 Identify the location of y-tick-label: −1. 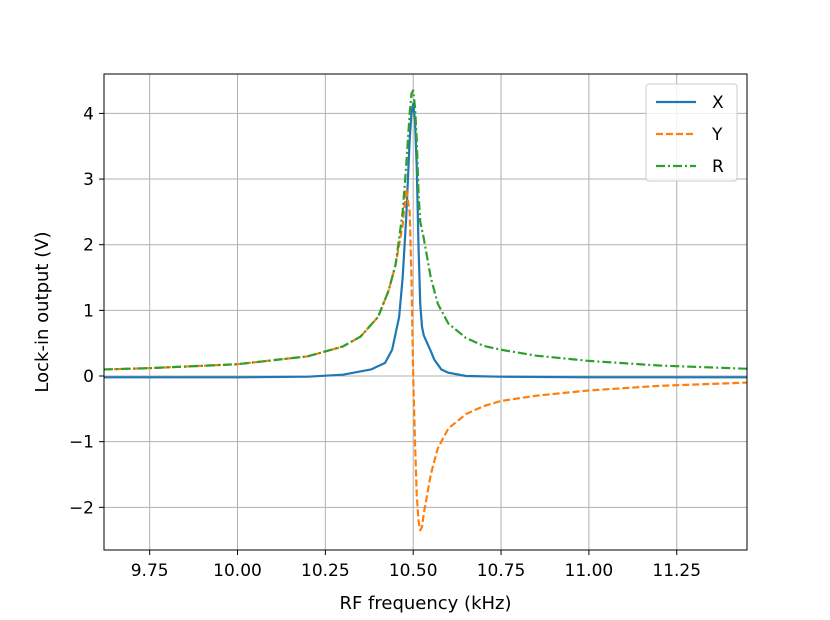
(81, 443).